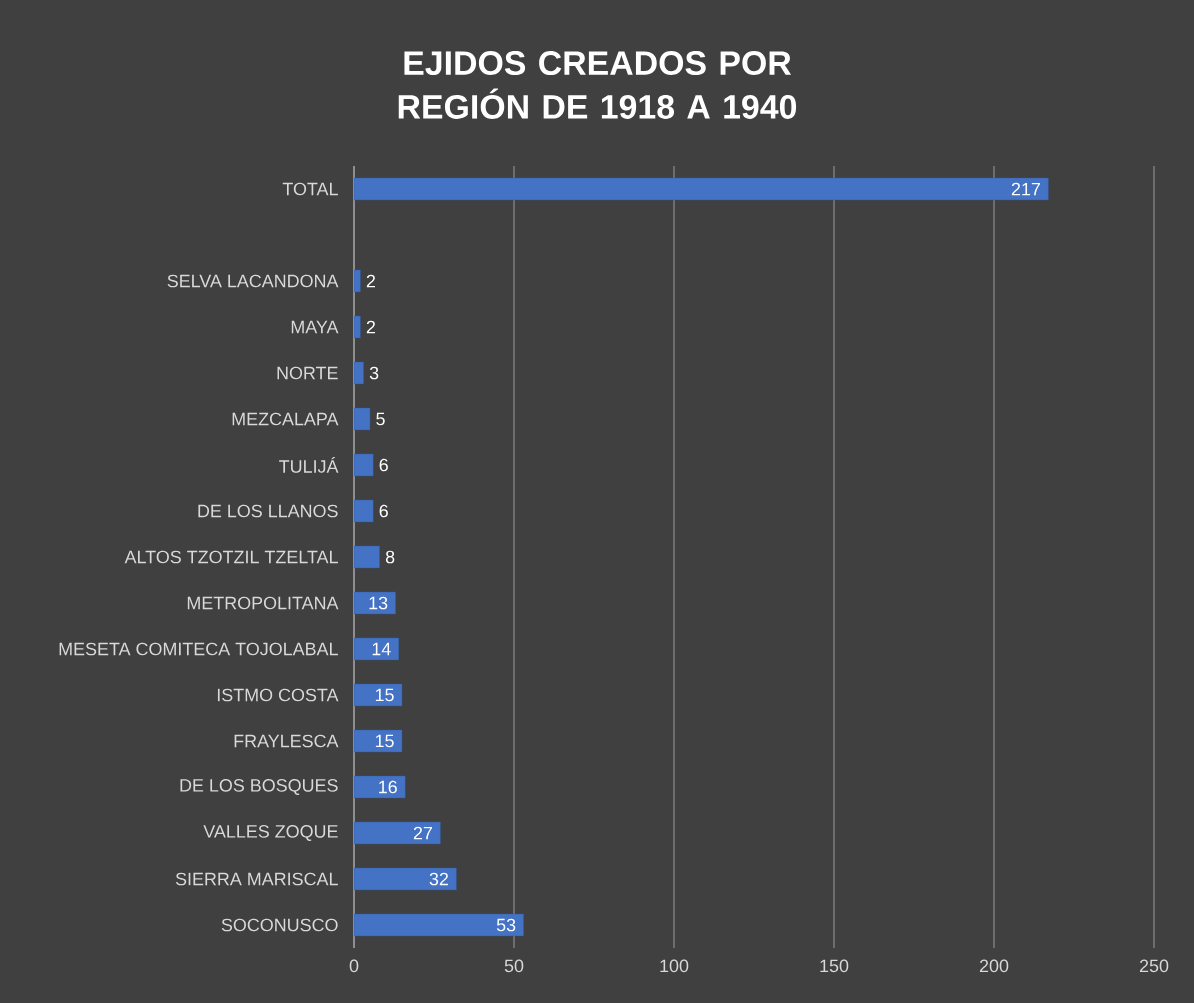 This screenshot has height=1003, width=1194. Describe the element at coordinates (514, 966) in the screenshot. I see `x-tick-label: 50` at that location.